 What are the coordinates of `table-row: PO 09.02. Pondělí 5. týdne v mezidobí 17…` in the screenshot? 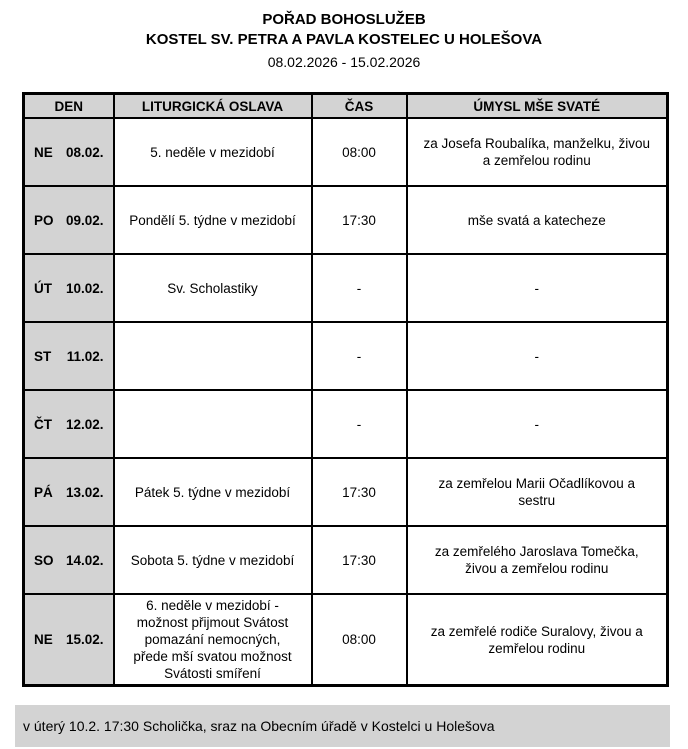 It's located at (345, 220).